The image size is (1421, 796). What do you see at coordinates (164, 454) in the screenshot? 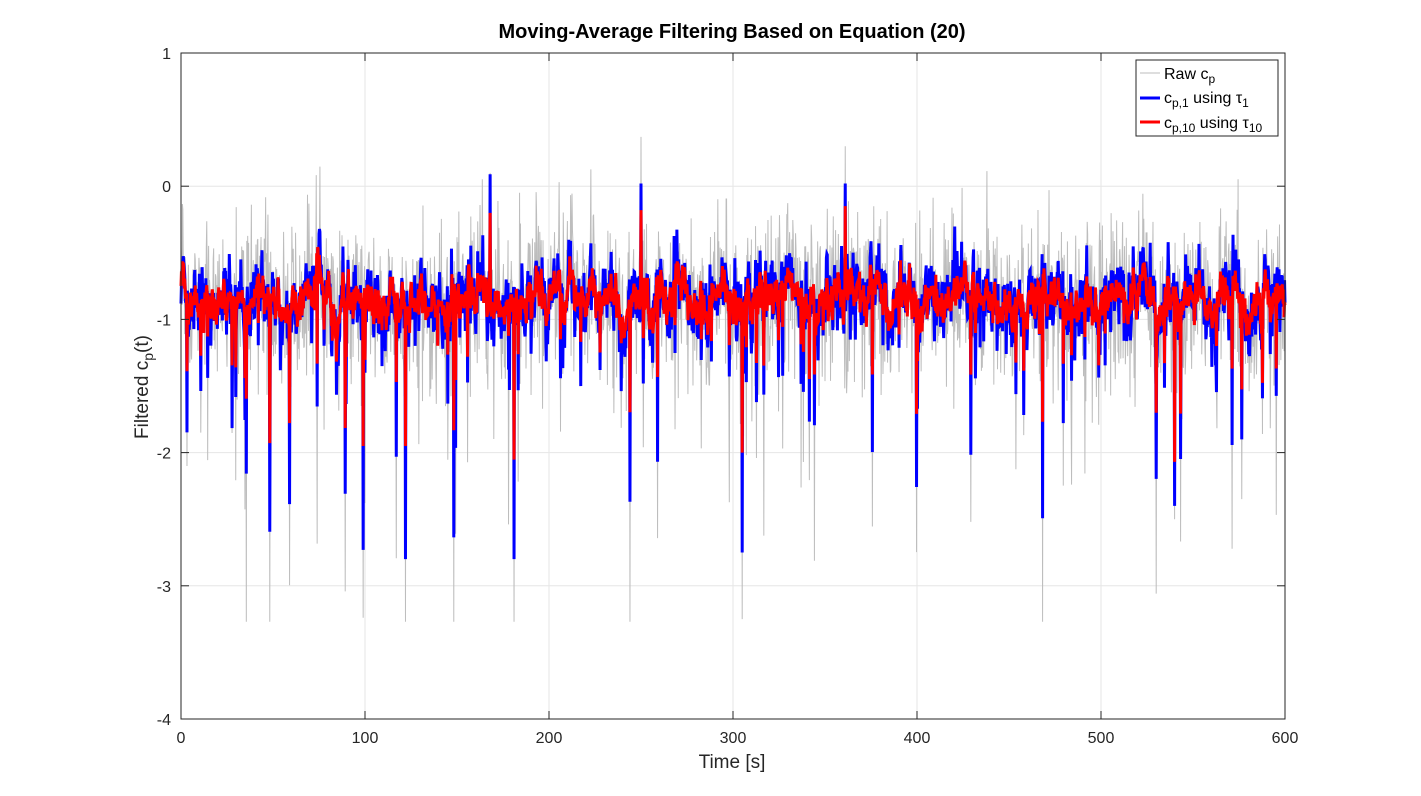
I see `y-tick-label: -2` at bounding box center [164, 454].